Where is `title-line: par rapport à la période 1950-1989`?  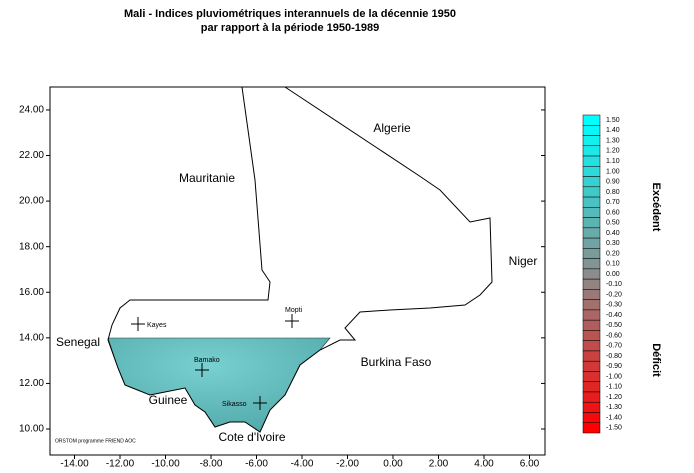
title-line: par rapport à la période 1950-1989 is located at coordinates (290, 28).